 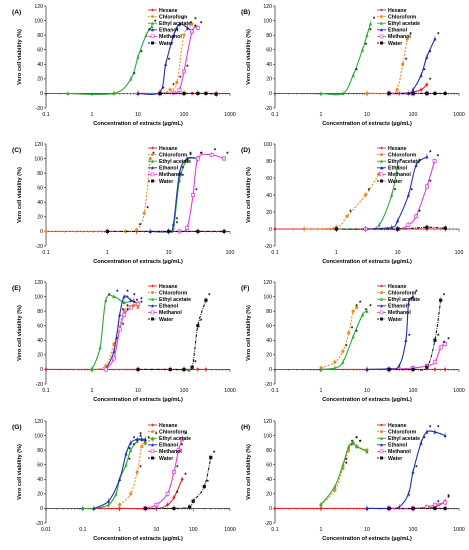 I want to click on y-tick-label: 80, so click(x=40, y=36).